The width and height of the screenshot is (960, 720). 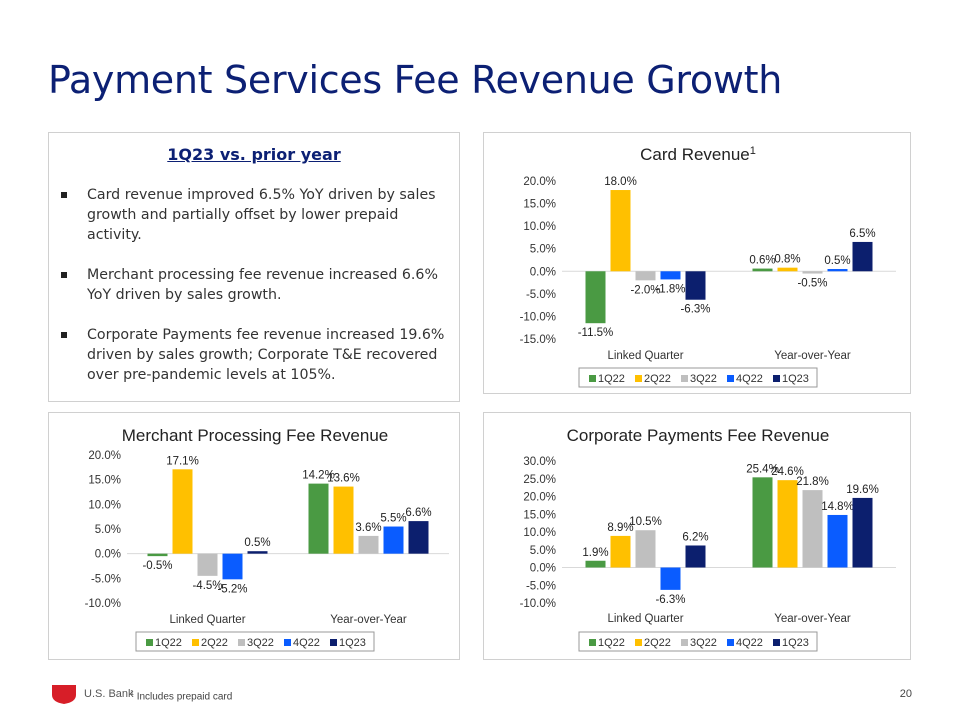 I want to click on data-label: 0.6%, so click(x=762, y=261).